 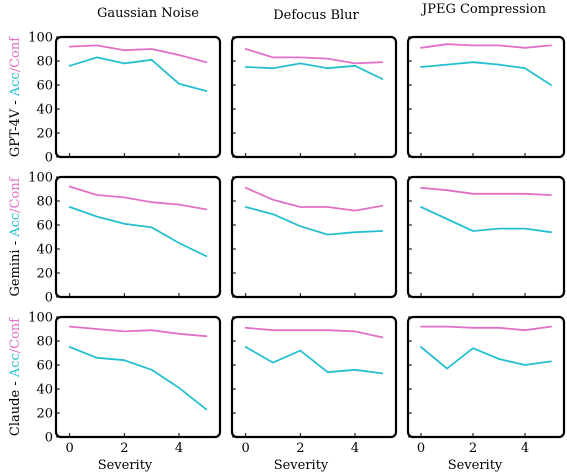 I want to click on panel-gemini-gaussian-noise: 0 20 40 60 80 100, so click(x=125, y=238).